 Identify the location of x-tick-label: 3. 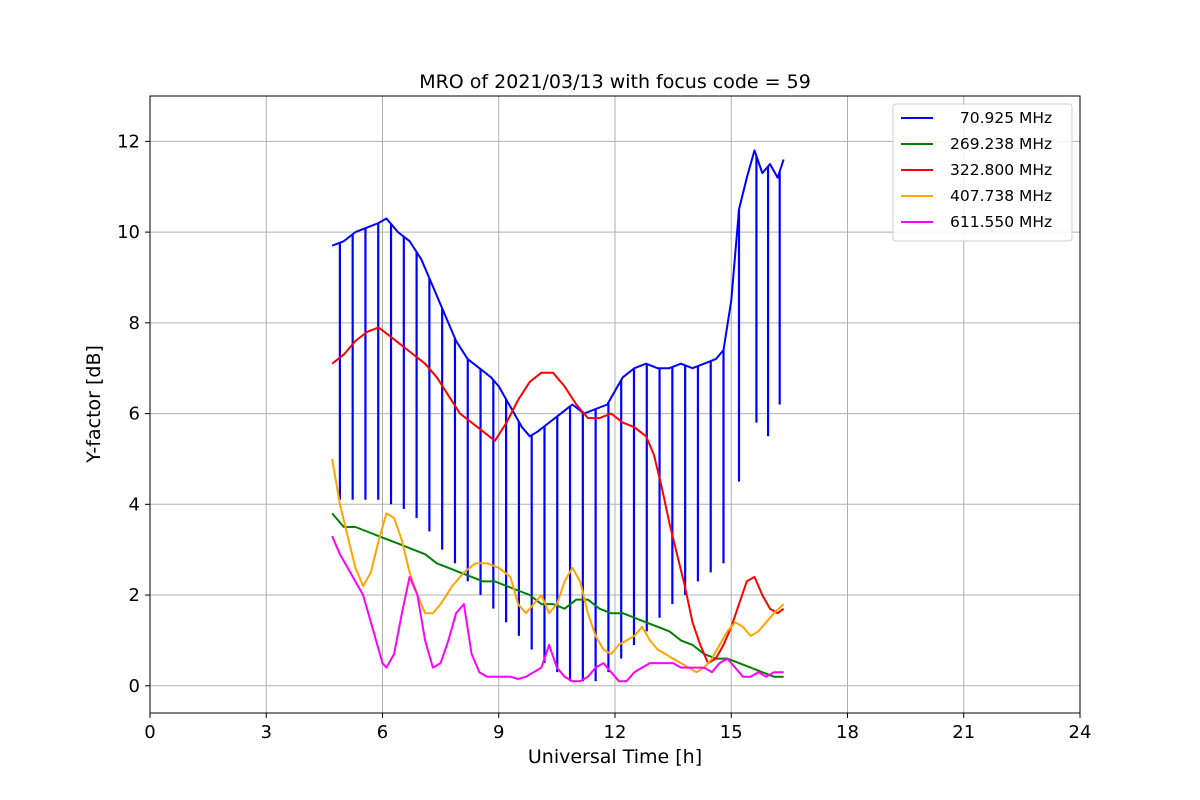
(266, 732).